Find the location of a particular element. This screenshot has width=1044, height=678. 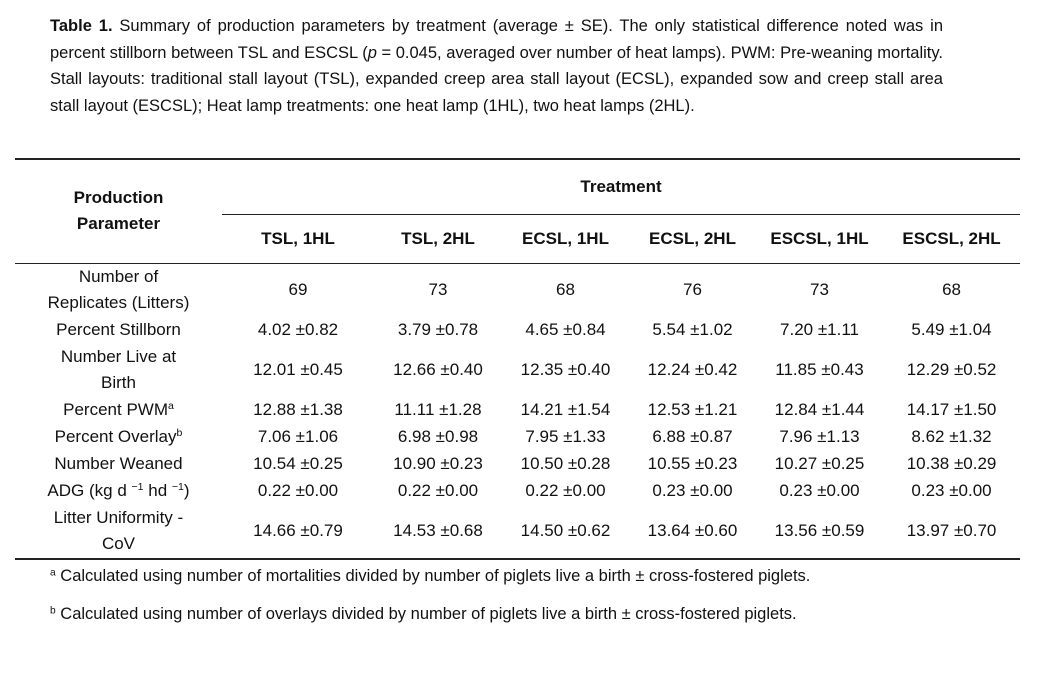

table-cell: 14.17 ±1.50 is located at coordinates (951, 409).